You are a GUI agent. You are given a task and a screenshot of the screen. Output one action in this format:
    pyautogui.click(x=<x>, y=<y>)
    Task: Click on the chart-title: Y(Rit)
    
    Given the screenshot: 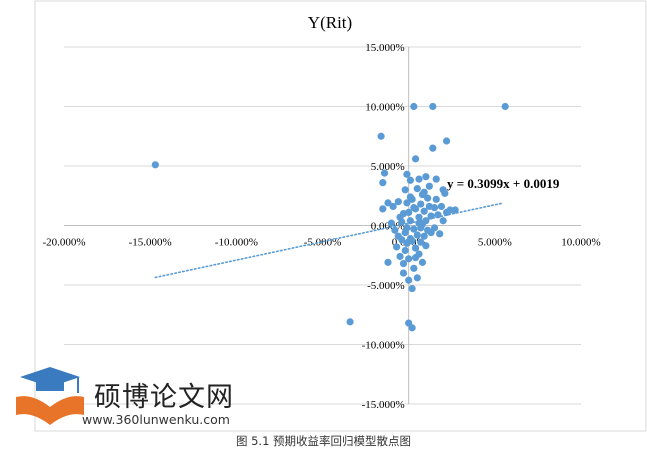 What is the action you would take?
    pyautogui.click(x=330, y=22)
    